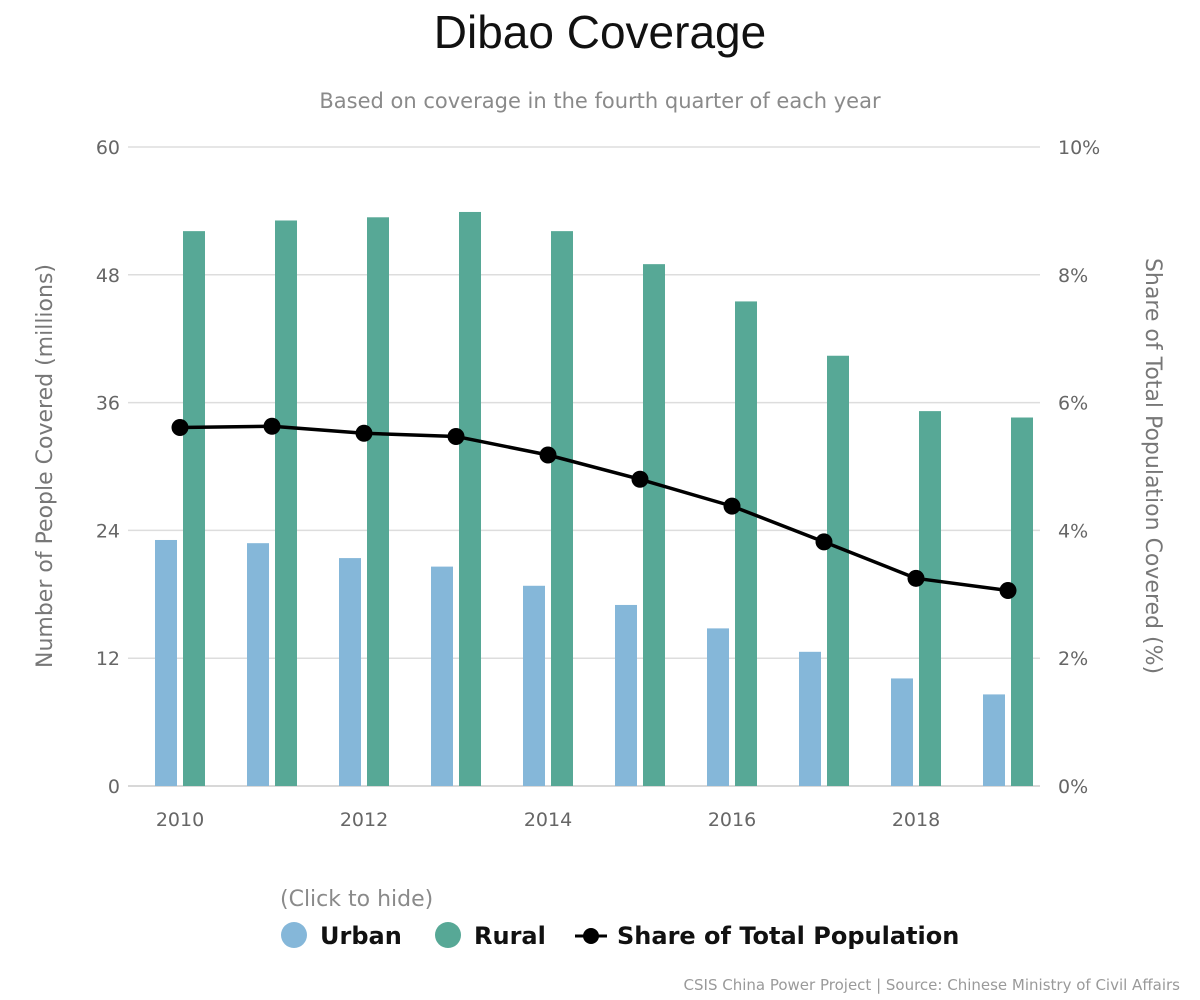  Describe the element at coordinates (838, 570) in the screenshot. I see `rural-bar-2017` at that location.